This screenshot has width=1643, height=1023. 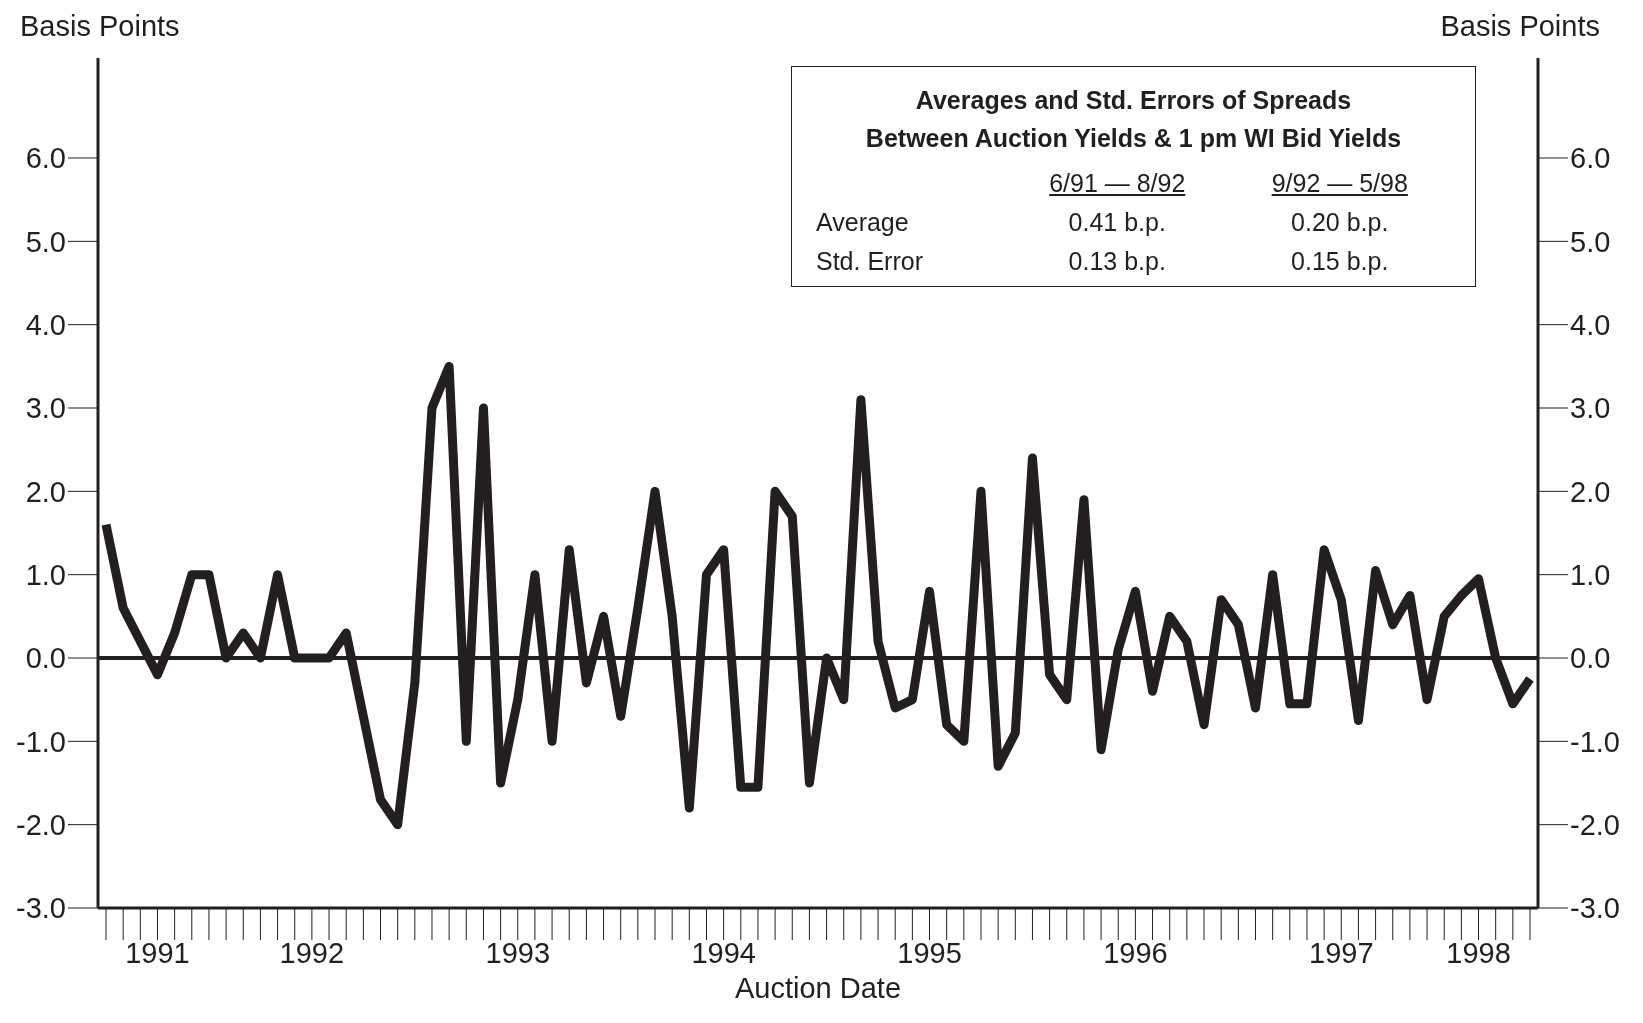 I want to click on y-axis-title: Basis Points, so click(x=100, y=26).